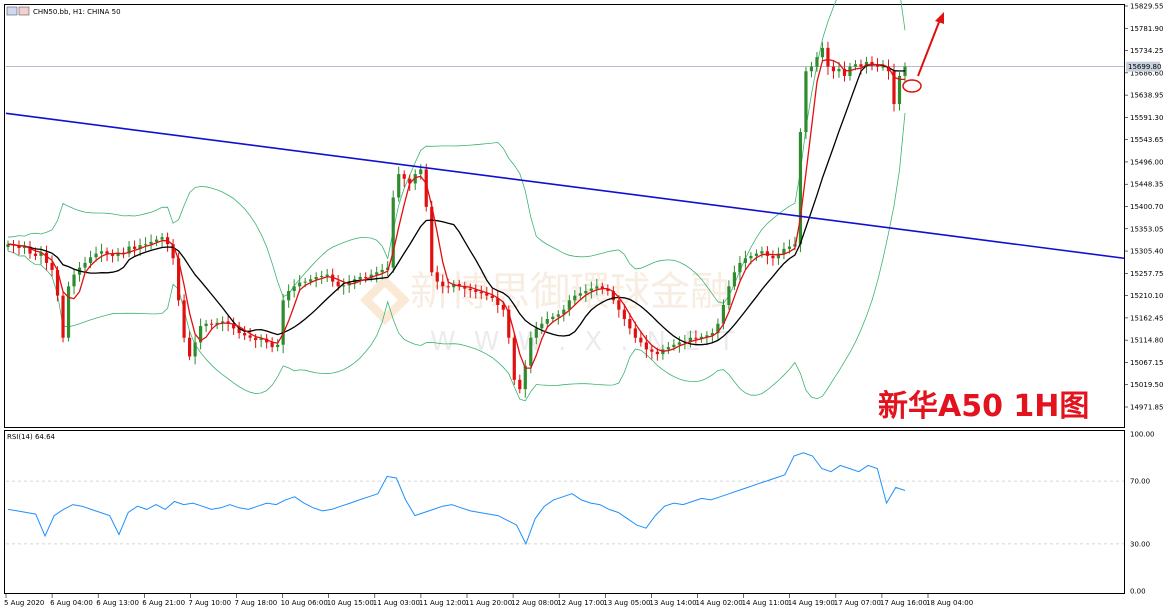  What do you see at coordinates (24, 603) in the screenshot?
I see `time-tick-label: 5 Aug 2020` at bounding box center [24, 603].